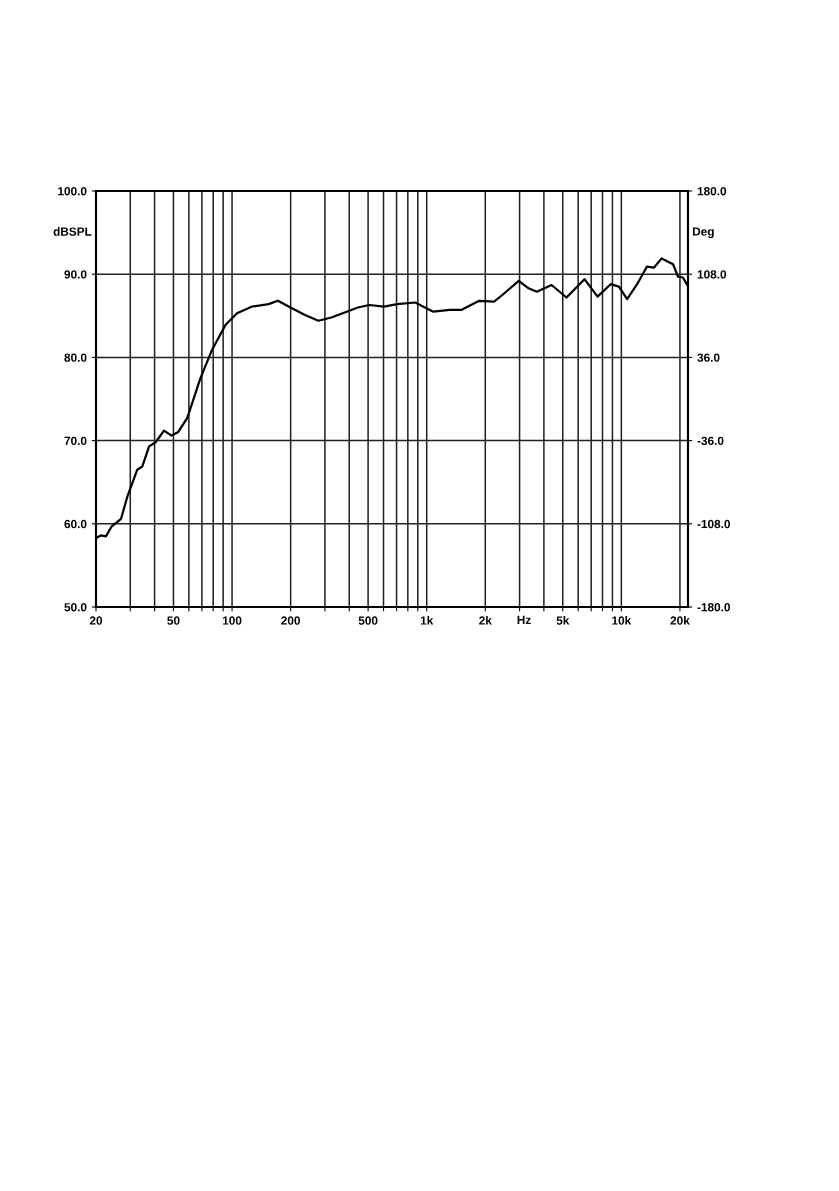 This screenshot has height=1191, width=839. I want to click on x-axis-title: Hz, so click(524, 619).